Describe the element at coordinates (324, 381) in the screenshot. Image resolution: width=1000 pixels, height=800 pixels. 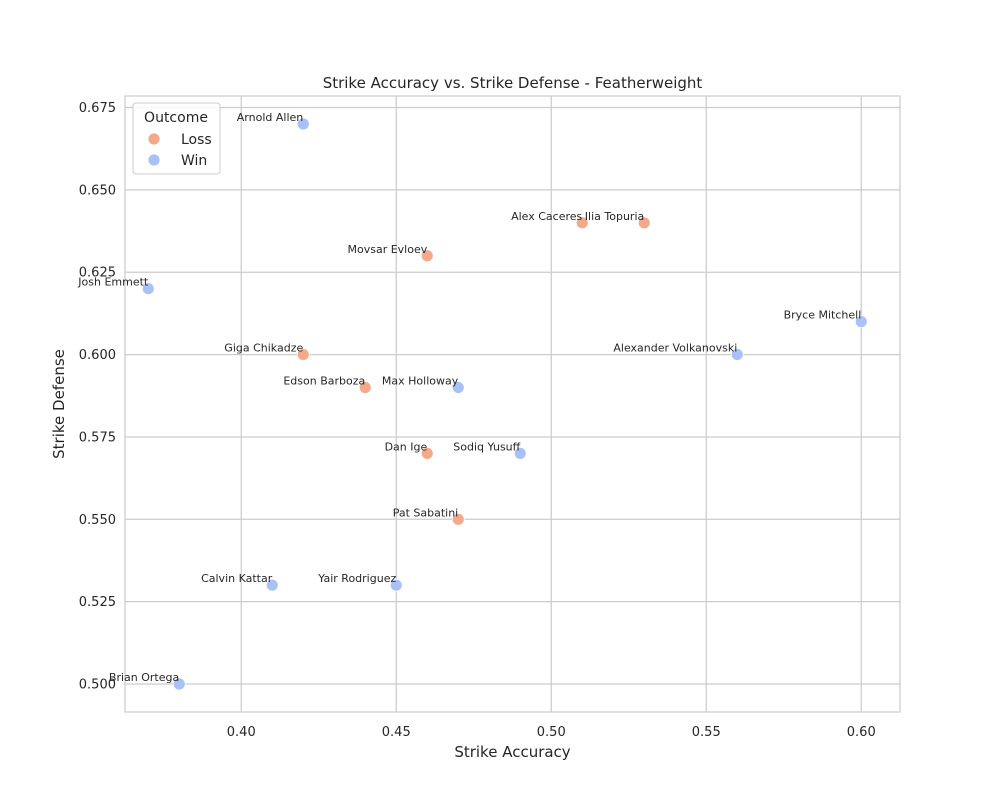
I see `point-label: Edson Barboza` at that location.